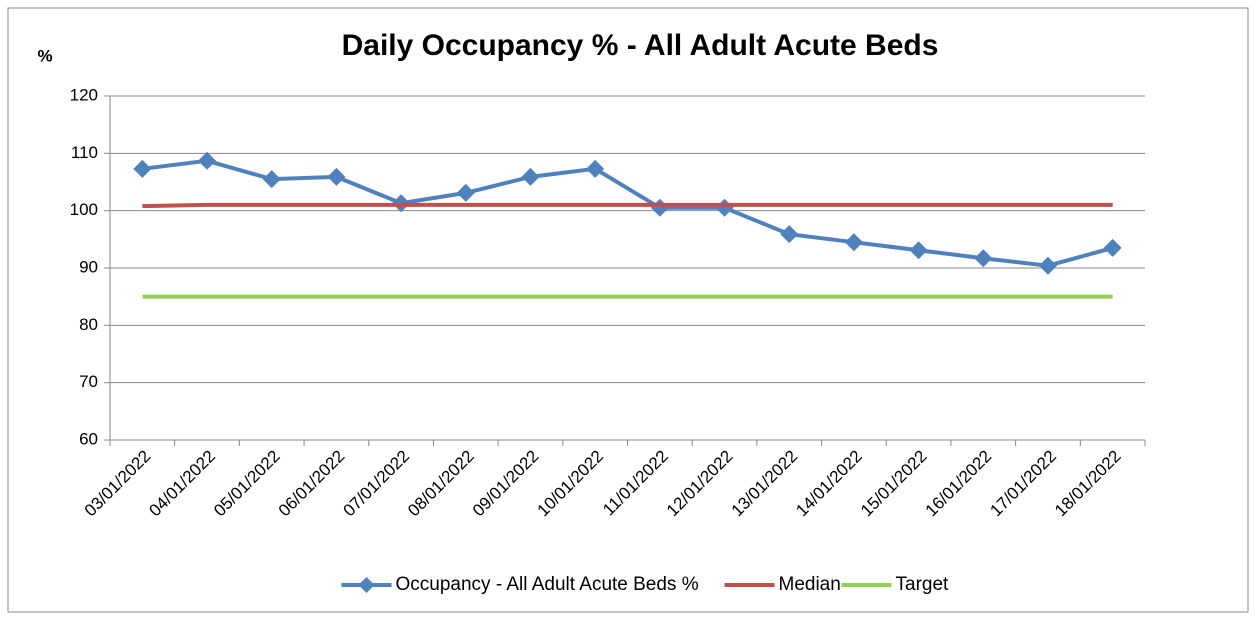  I want to click on chart-title: Daily Occupancy % - All Adult Acute Beds, so click(640, 45).